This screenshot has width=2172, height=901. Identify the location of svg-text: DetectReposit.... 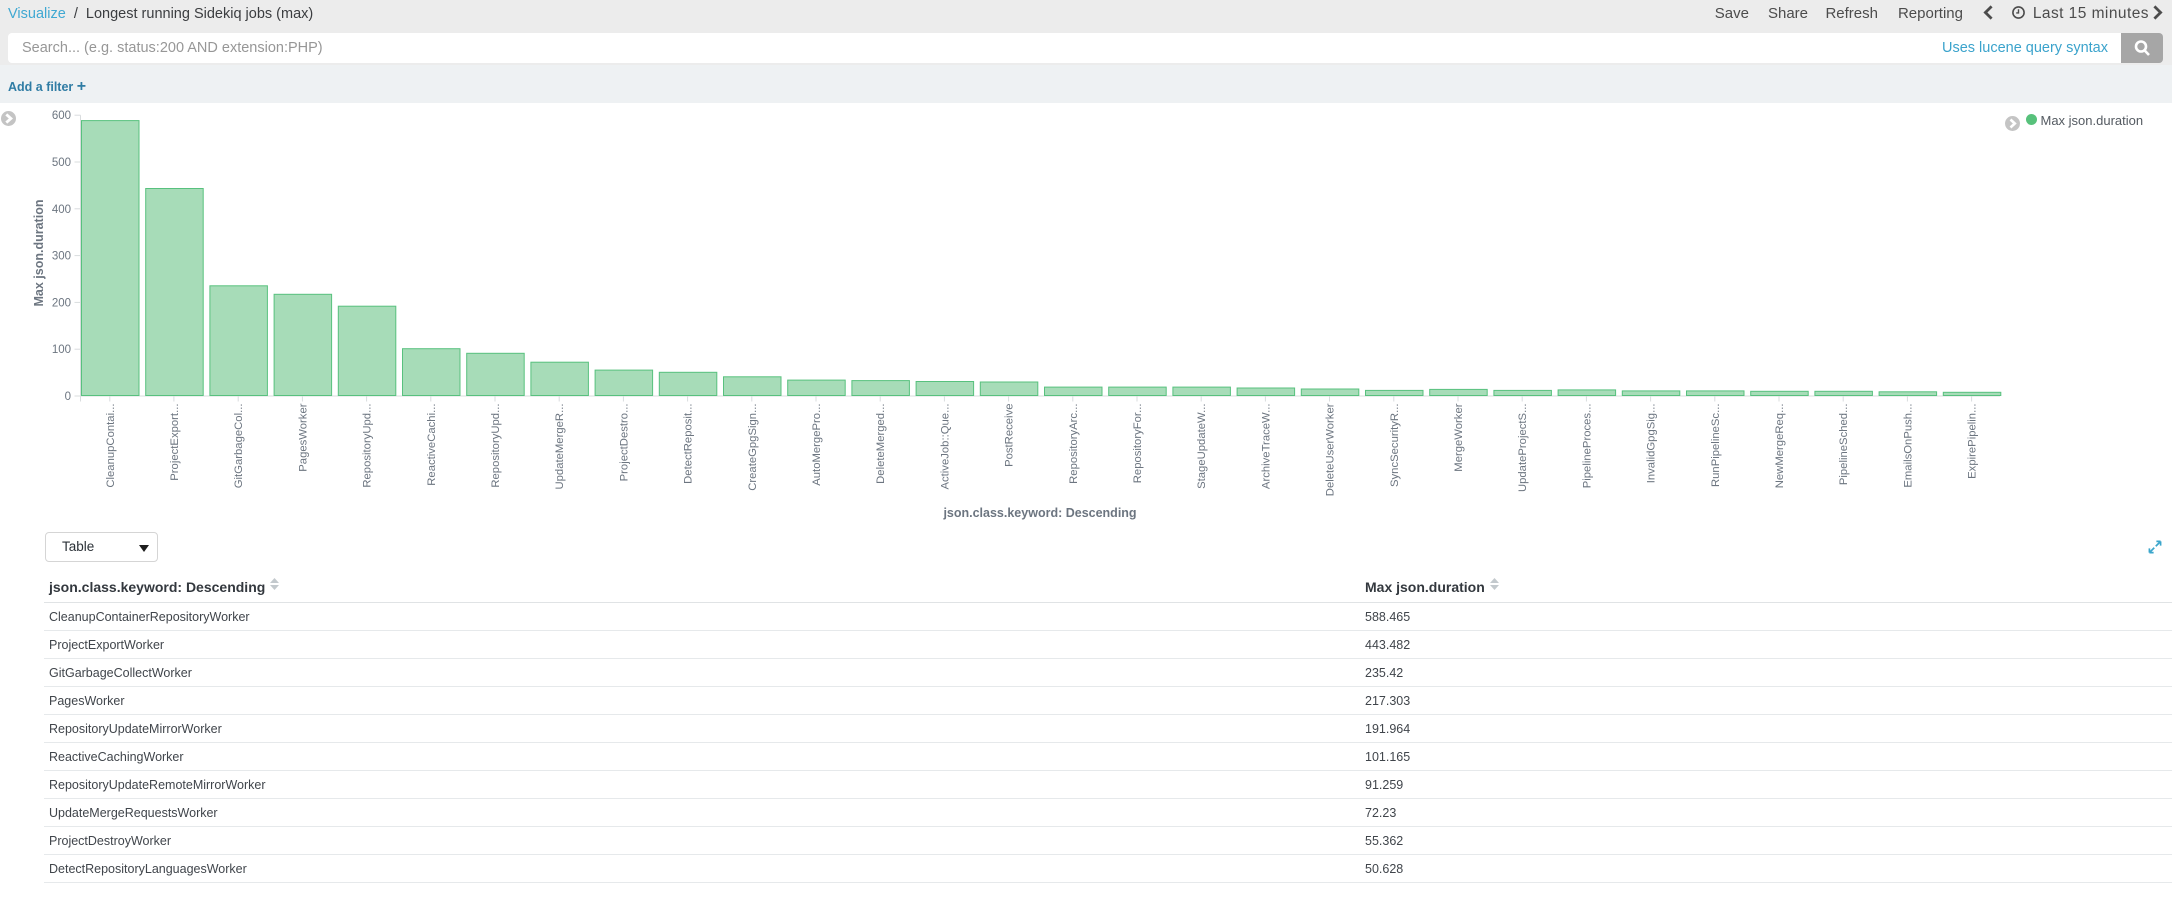
(689, 444).